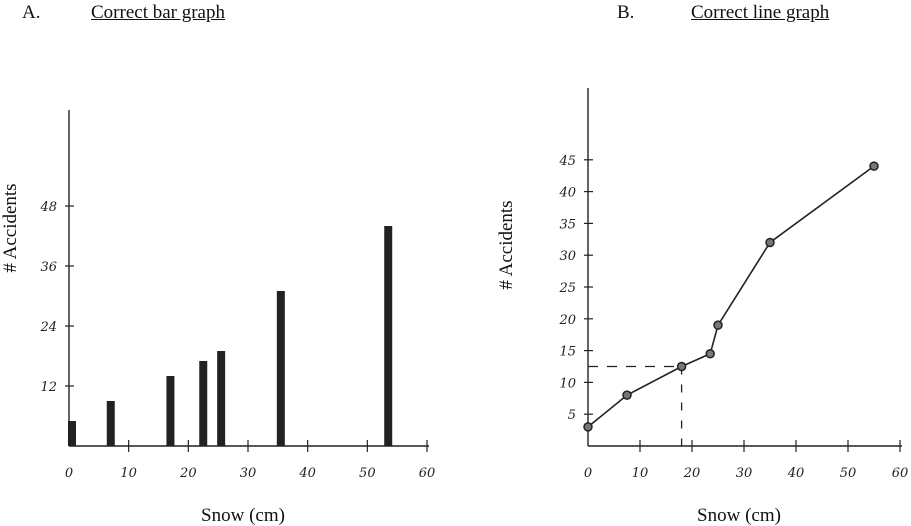 Image resolution: width=911 pixels, height=526 pixels. What do you see at coordinates (572, 415) in the screenshot?
I see `y-tick-label: 5` at bounding box center [572, 415].